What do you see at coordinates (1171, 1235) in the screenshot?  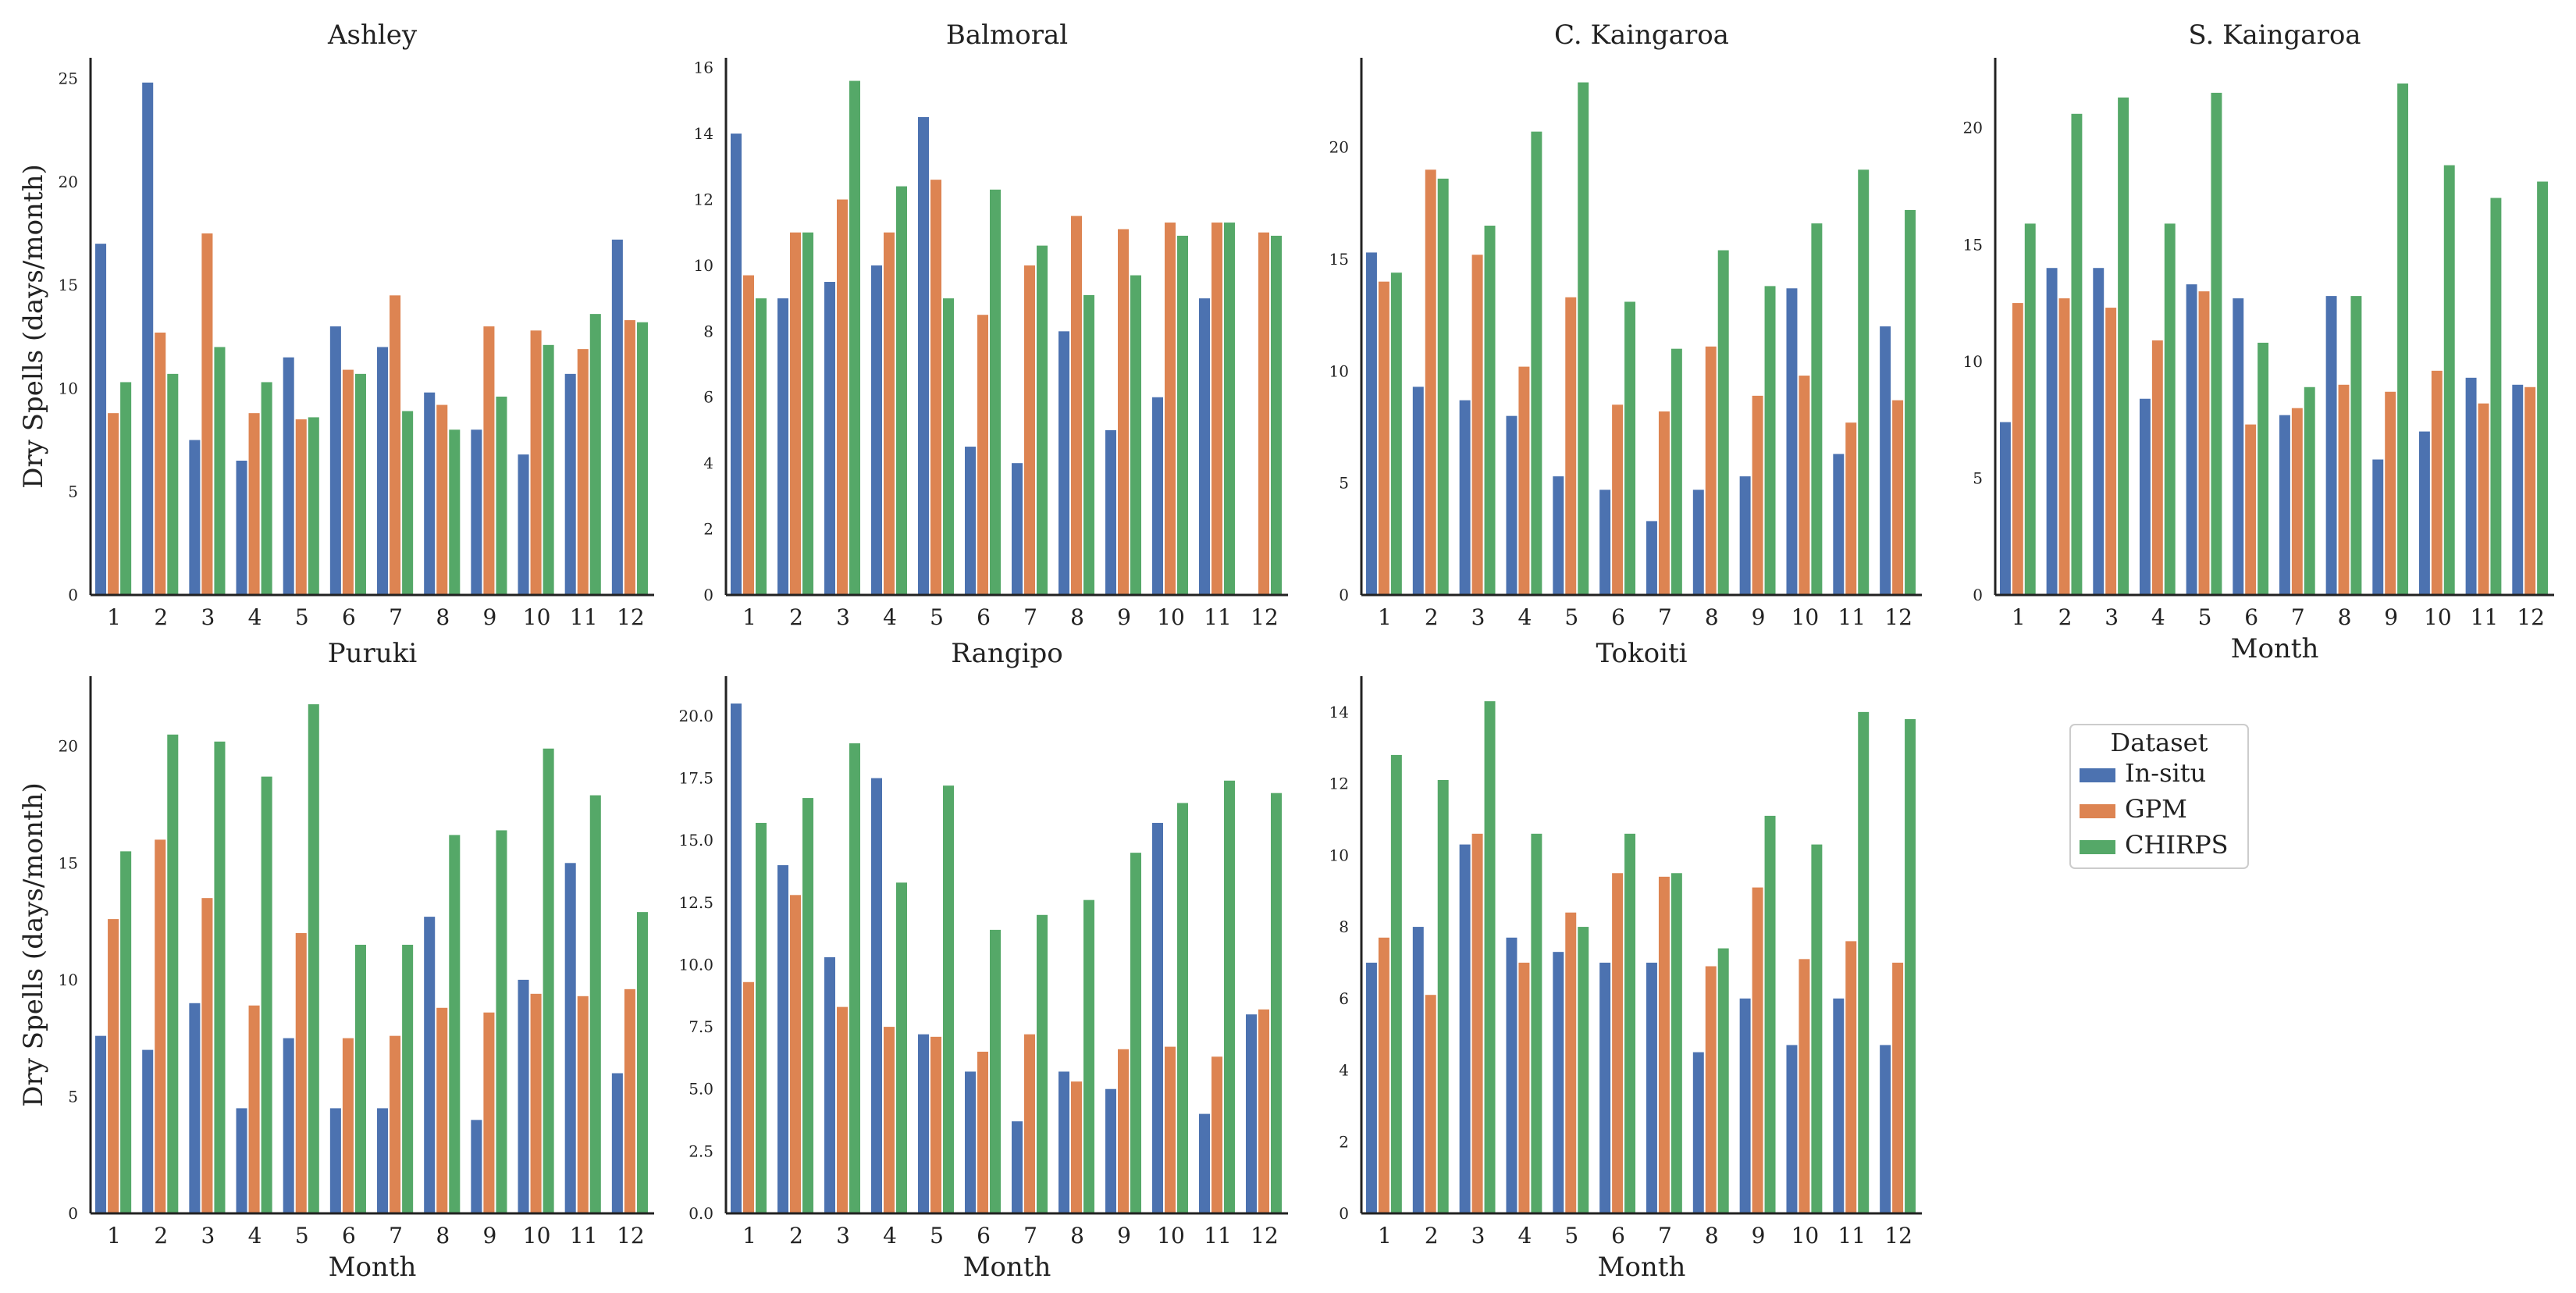 I see `panel-rangipo-xtick-label: 10` at bounding box center [1171, 1235].